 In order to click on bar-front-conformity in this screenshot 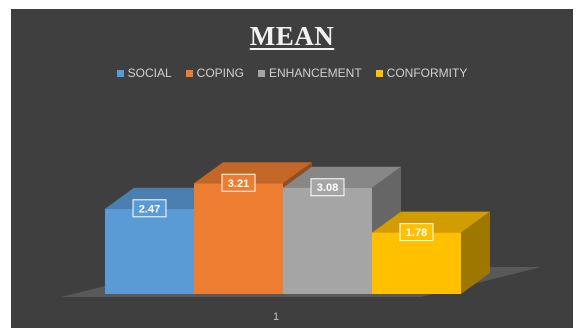, I will do `click(416, 263)`.